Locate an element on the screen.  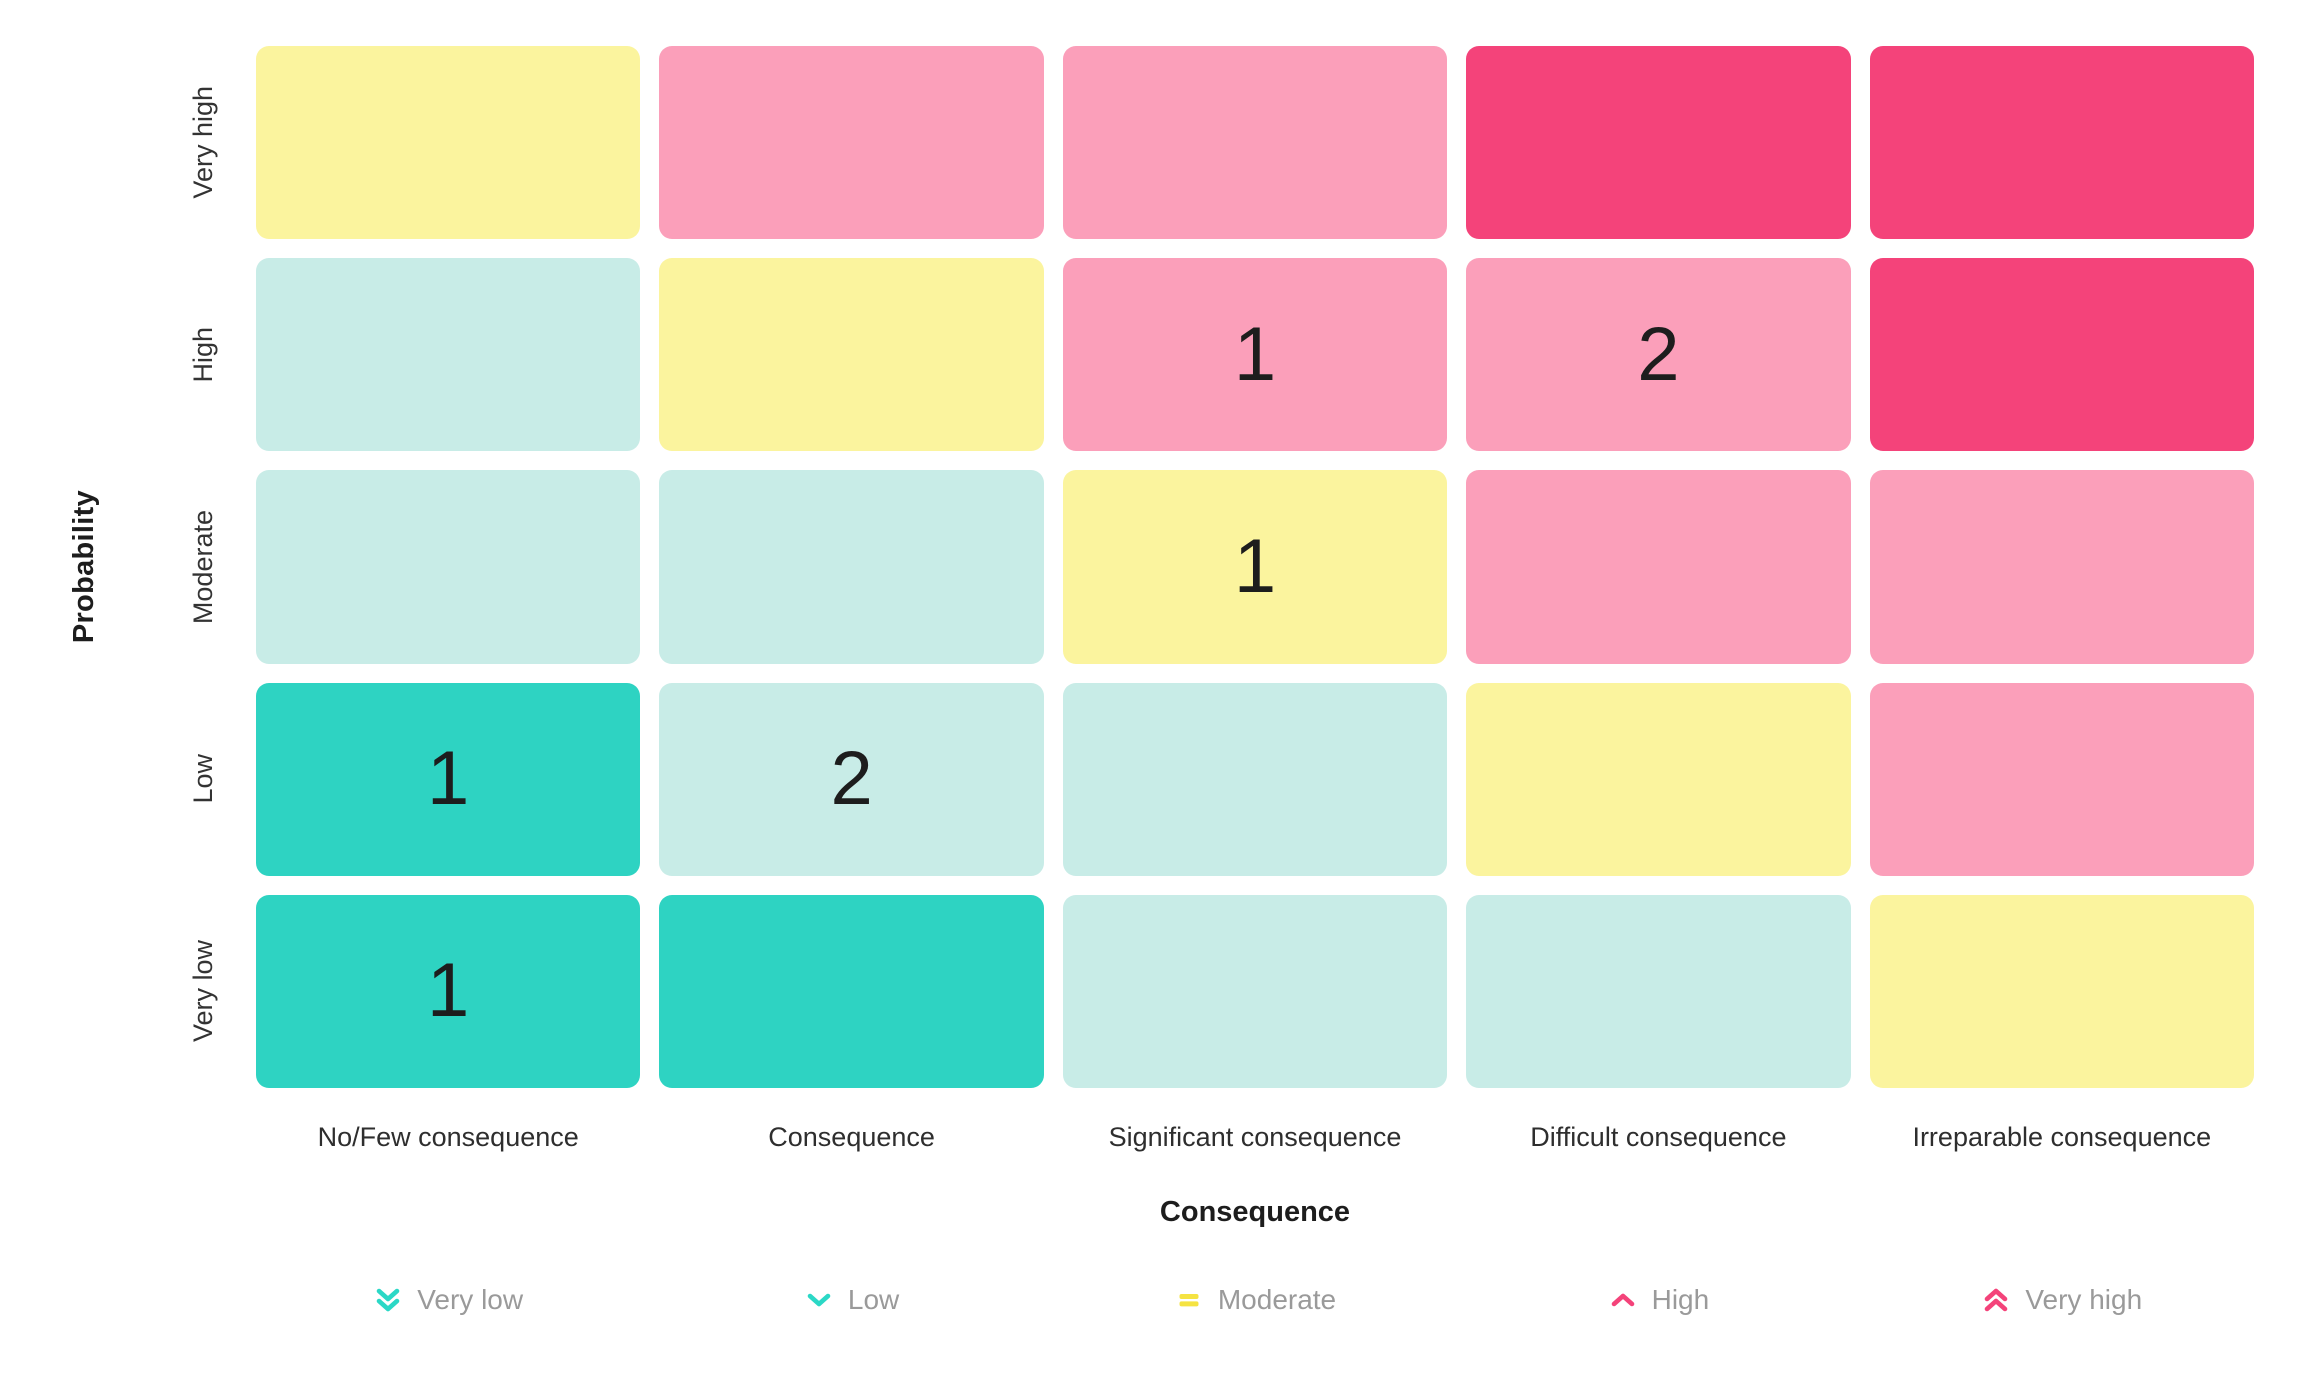
row-label-text: Very high is located at coordinates (202, 142).